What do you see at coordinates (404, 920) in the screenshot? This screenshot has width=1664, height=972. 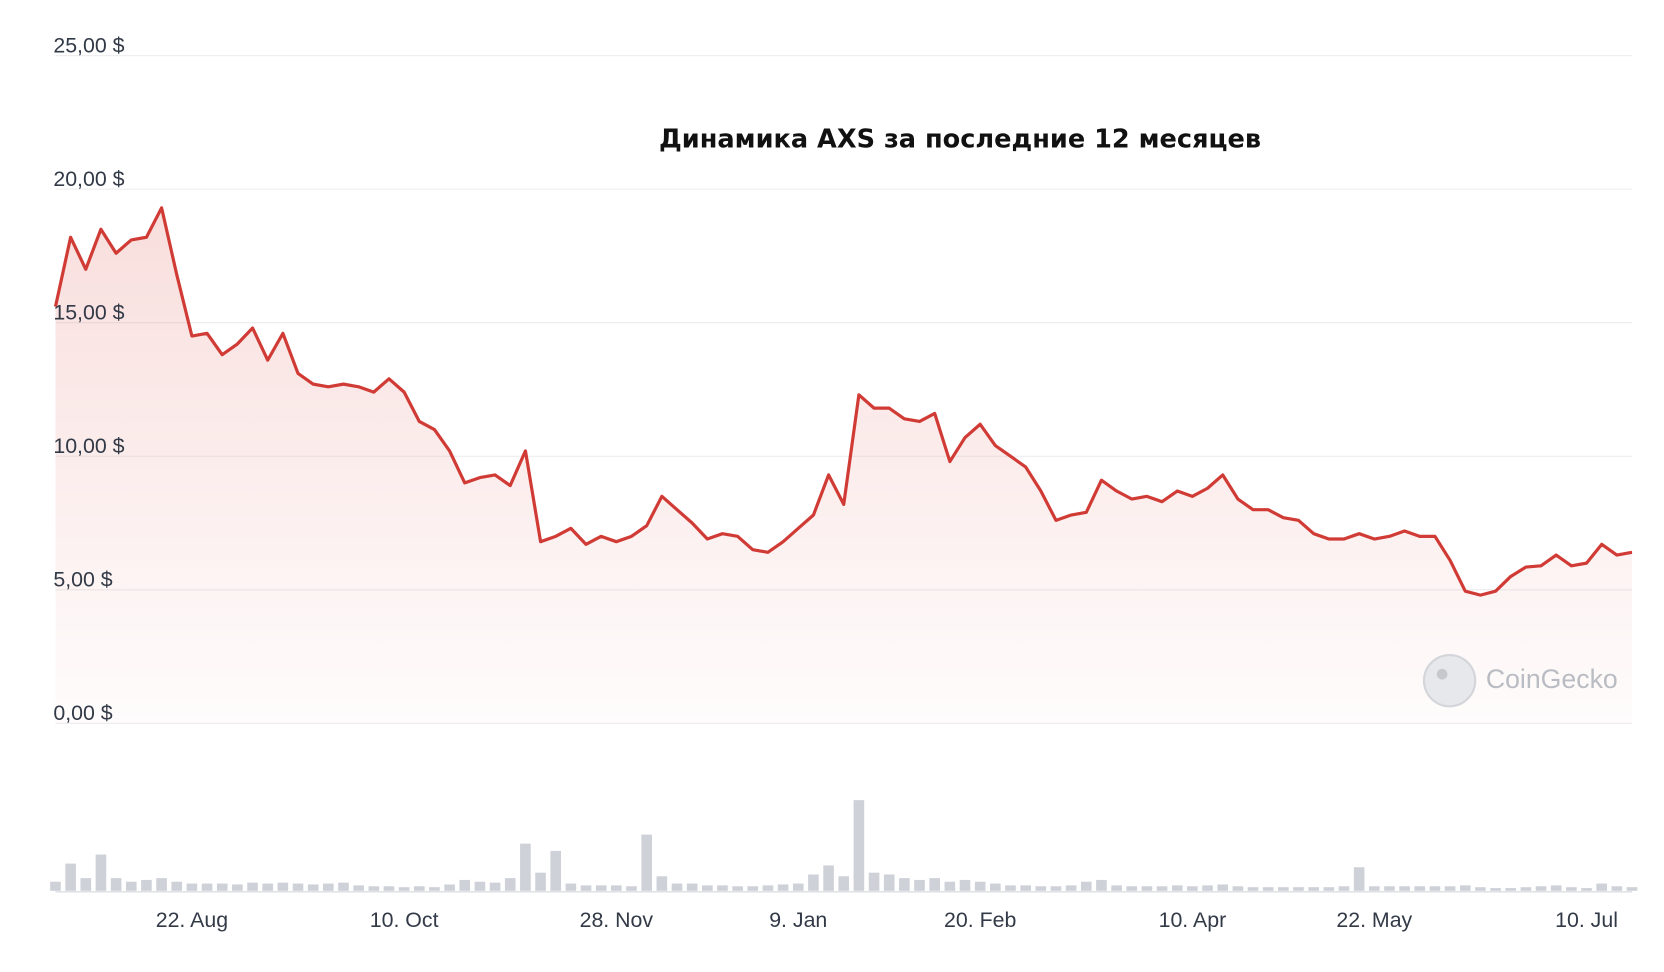 I see `x-tick-label: 10. Oct` at bounding box center [404, 920].